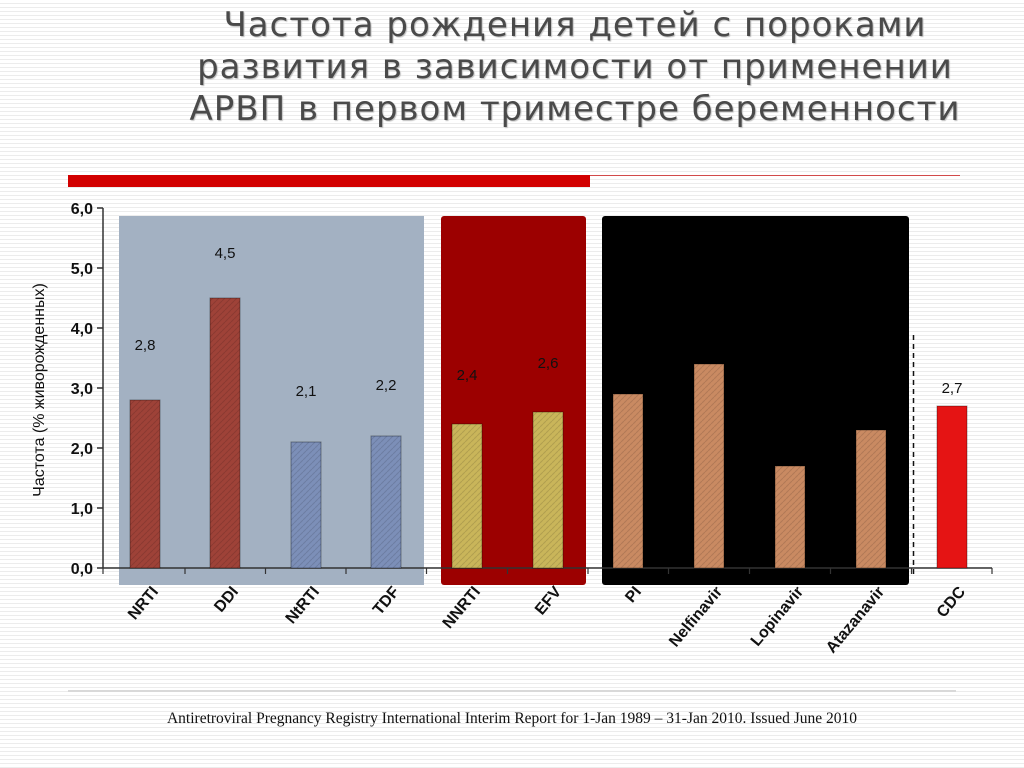  I want to click on category-label: NRTI, so click(143, 604).